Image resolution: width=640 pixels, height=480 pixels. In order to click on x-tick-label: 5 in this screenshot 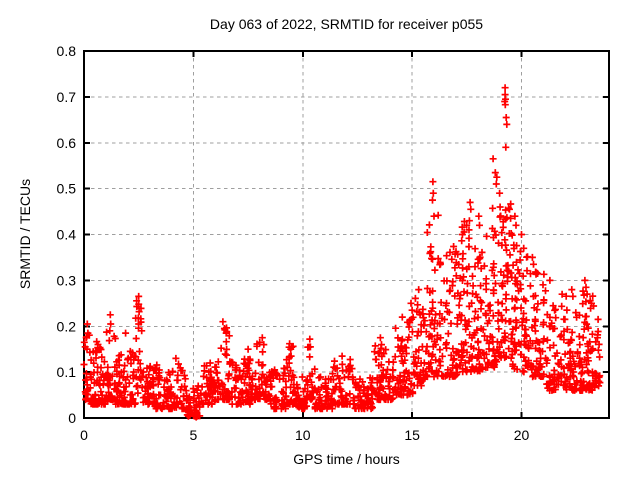, I will do `click(193, 435)`.